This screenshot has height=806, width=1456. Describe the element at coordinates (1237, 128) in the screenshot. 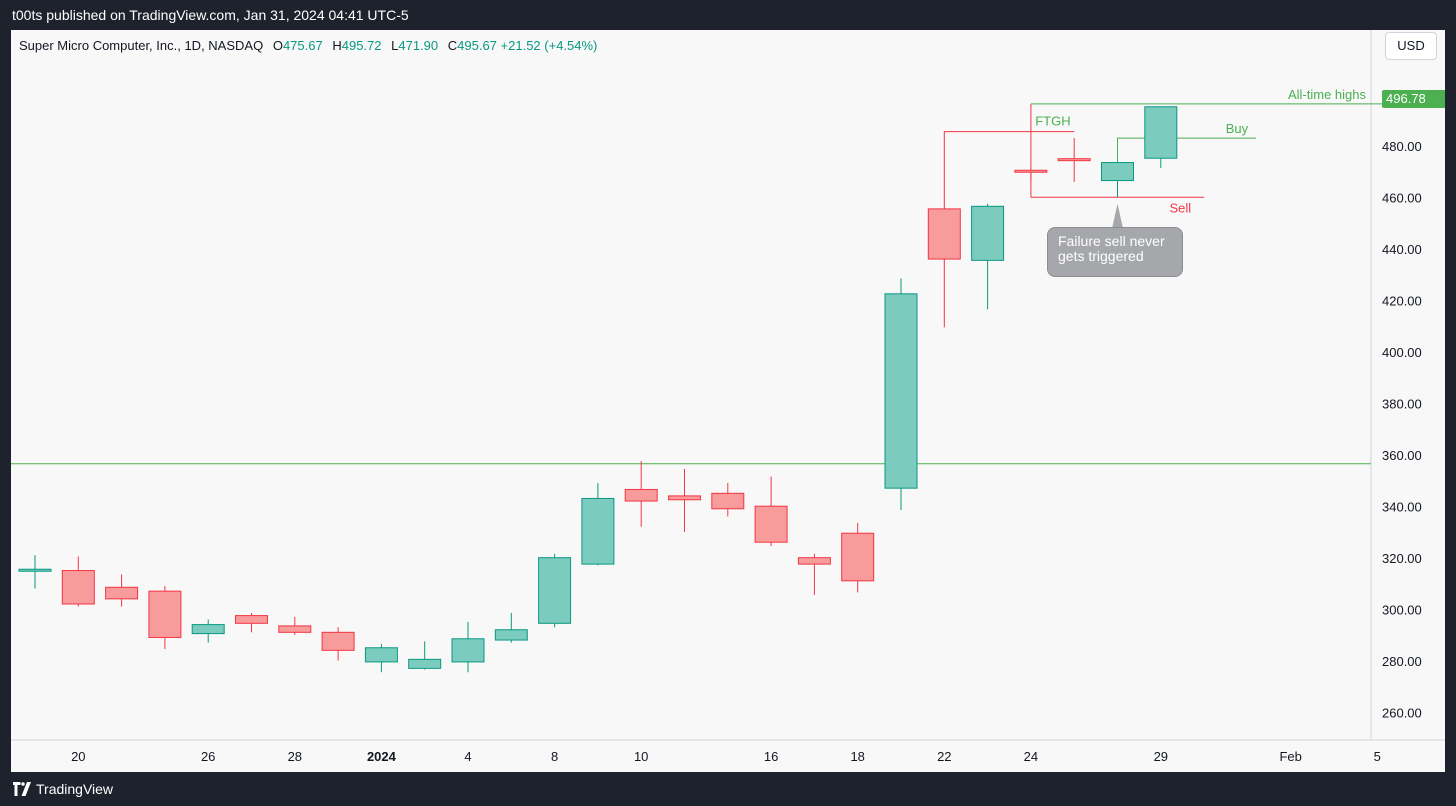

I see `buy-label: Buy` at that location.